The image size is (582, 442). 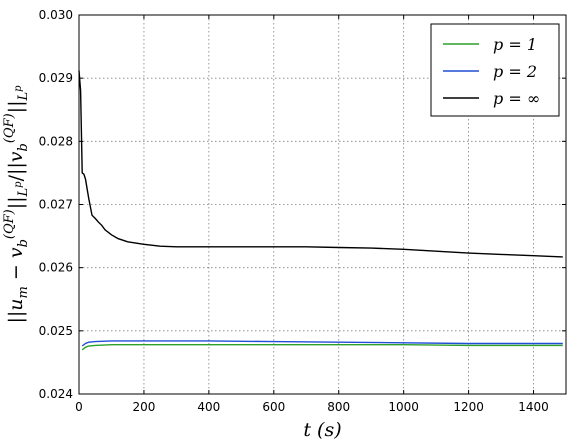 What do you see at coordinates (516, 98) in the screenshot?
I see `legend-label: p = ∞` at bounding box center [516, 98].